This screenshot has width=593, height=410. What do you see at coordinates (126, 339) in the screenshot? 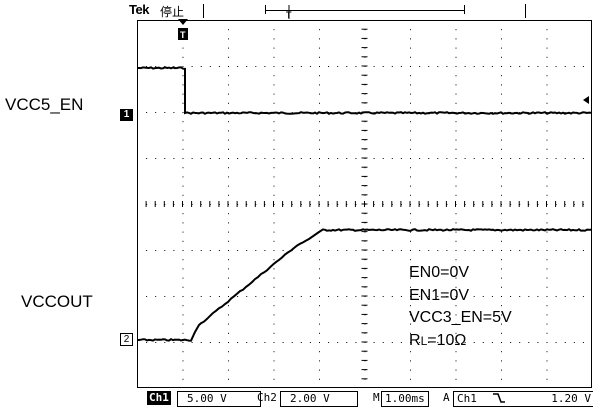
I see `ch2-ground-marker: 2` at bounding box center [126, 339].